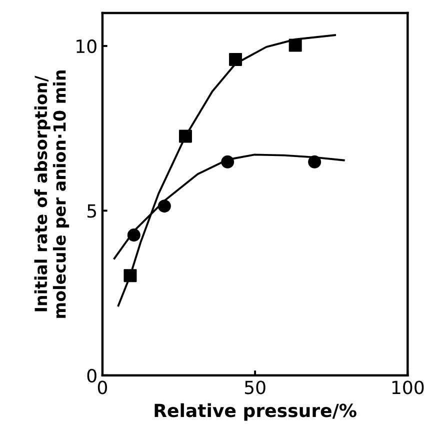  Describe the element at coordinates (255, 412) in the screenshot. I see `x-axis-title: Relative pressure/%` at that location.